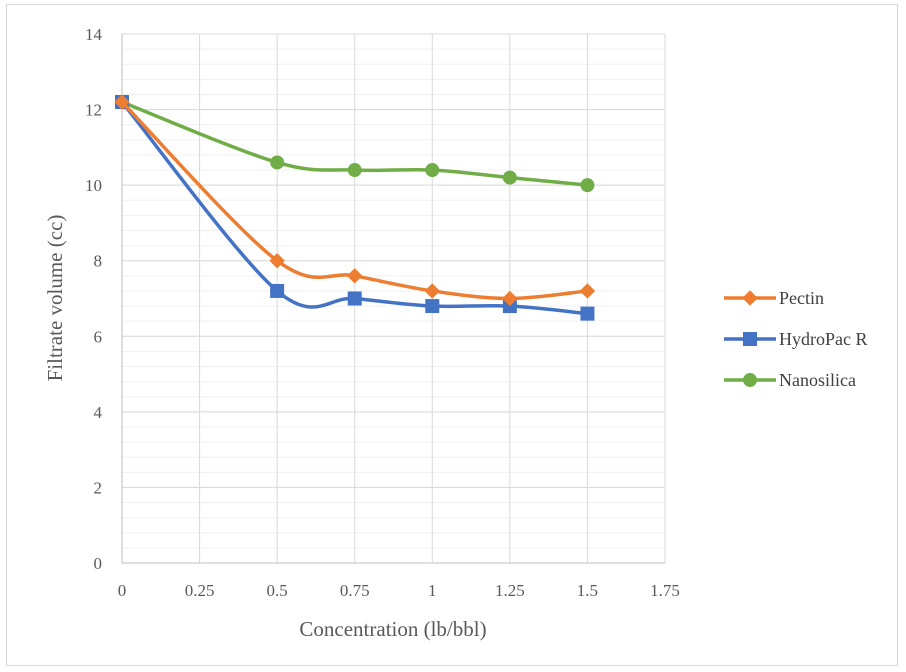 This screenshot has width=906, height=672. Describe the element at coordinates (510, 590) in the screenshot. I see `x-tick-label: 1.25` at that location.